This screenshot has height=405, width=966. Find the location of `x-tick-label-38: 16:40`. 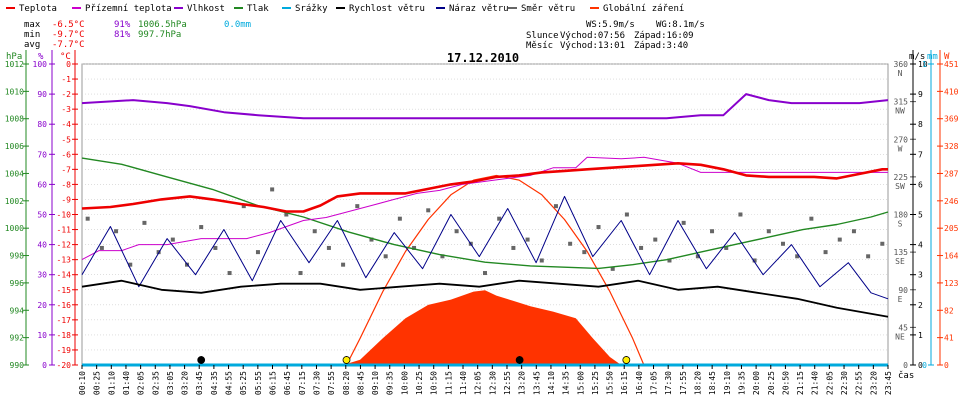

x-tick-label-38: 16:40 is located at coordinates (639, 383).